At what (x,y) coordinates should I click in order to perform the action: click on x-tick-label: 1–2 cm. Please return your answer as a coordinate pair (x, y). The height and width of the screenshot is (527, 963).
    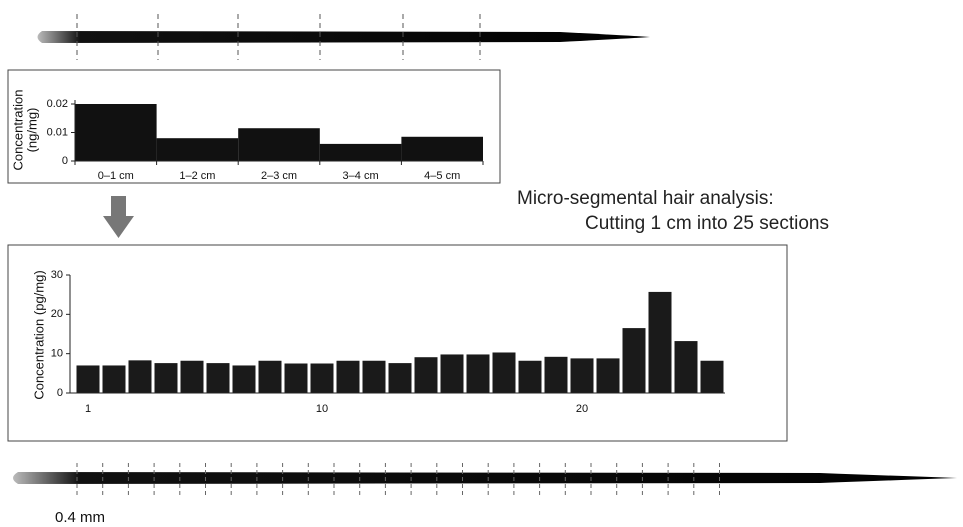
    Looking at the image, I should click on (197, 176).